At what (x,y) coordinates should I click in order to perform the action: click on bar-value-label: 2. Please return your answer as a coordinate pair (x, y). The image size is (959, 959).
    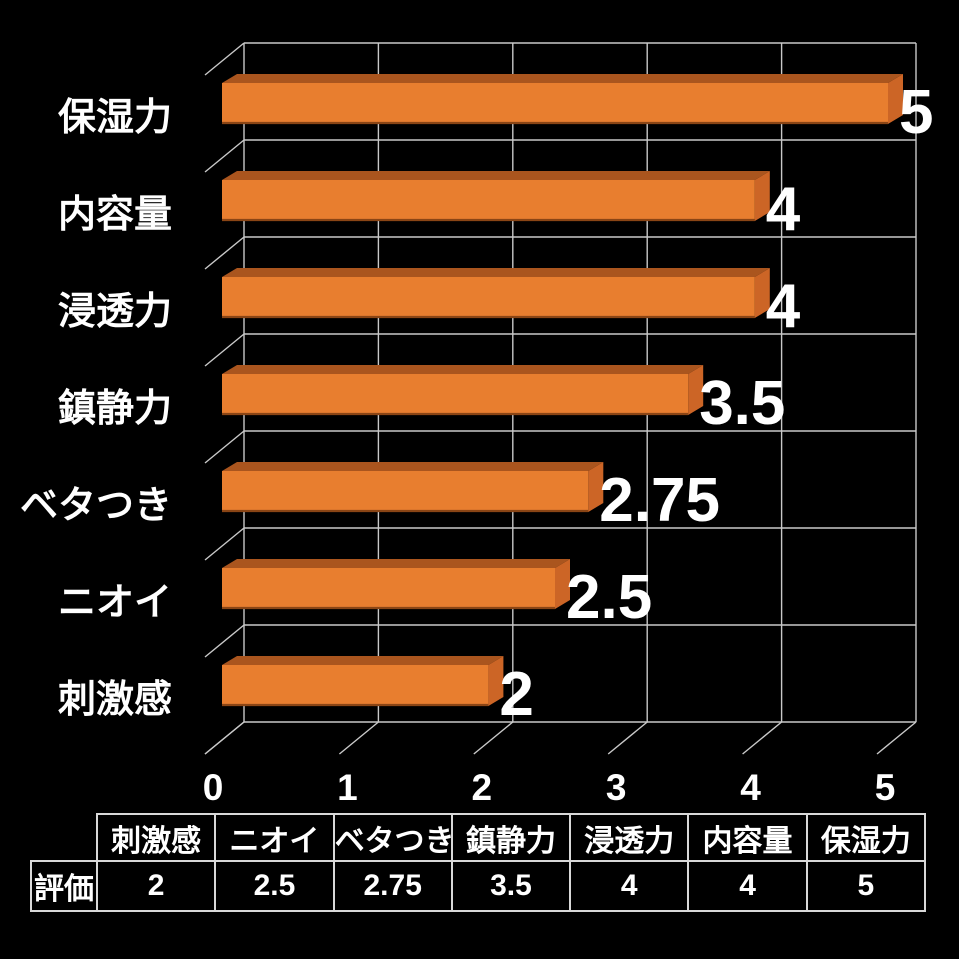
    Looking at the image, I should click on (516, 694).